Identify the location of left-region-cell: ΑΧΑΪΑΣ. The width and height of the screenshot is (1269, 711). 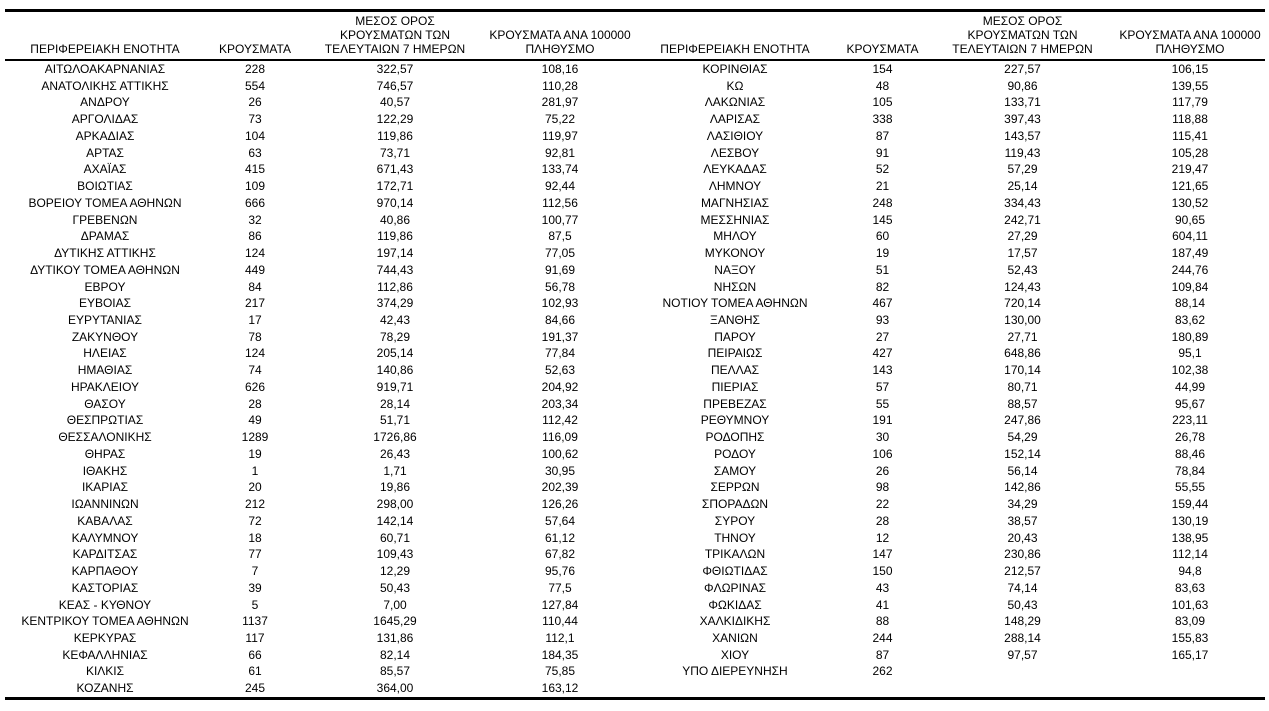
(105, 169).